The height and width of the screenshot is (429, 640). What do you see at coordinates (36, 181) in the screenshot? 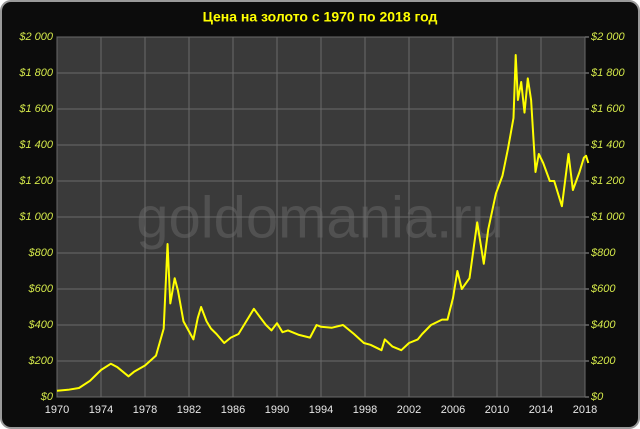
I see `y-tick-label: $1 200` at bounding box center [36, 181].